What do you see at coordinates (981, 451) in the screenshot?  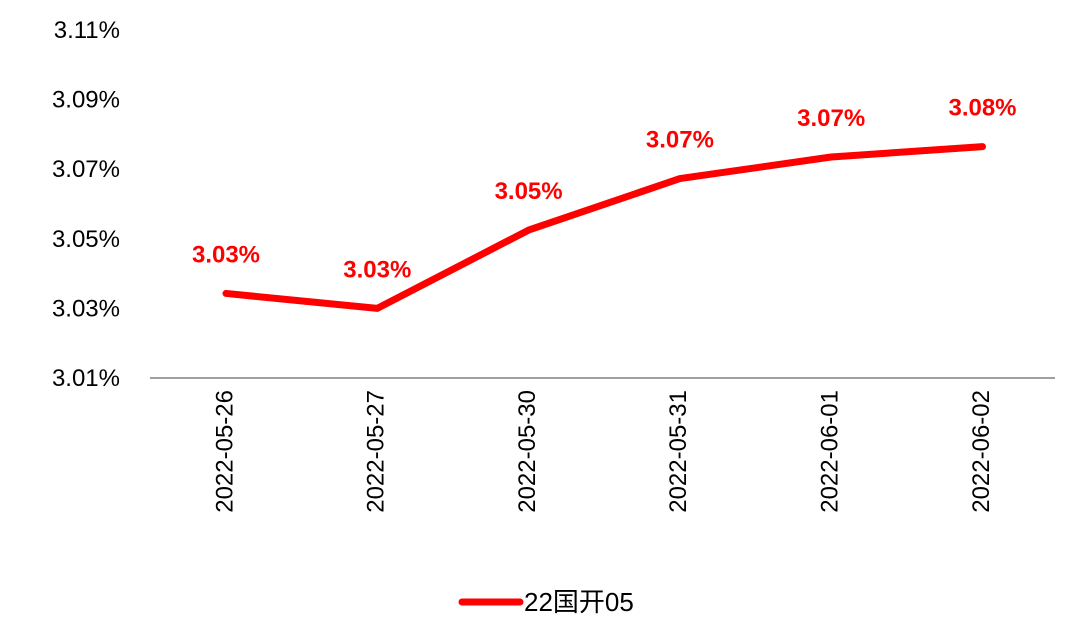 I see `x-tick-label: 2022-06-02` at bounding box center [981, 451].